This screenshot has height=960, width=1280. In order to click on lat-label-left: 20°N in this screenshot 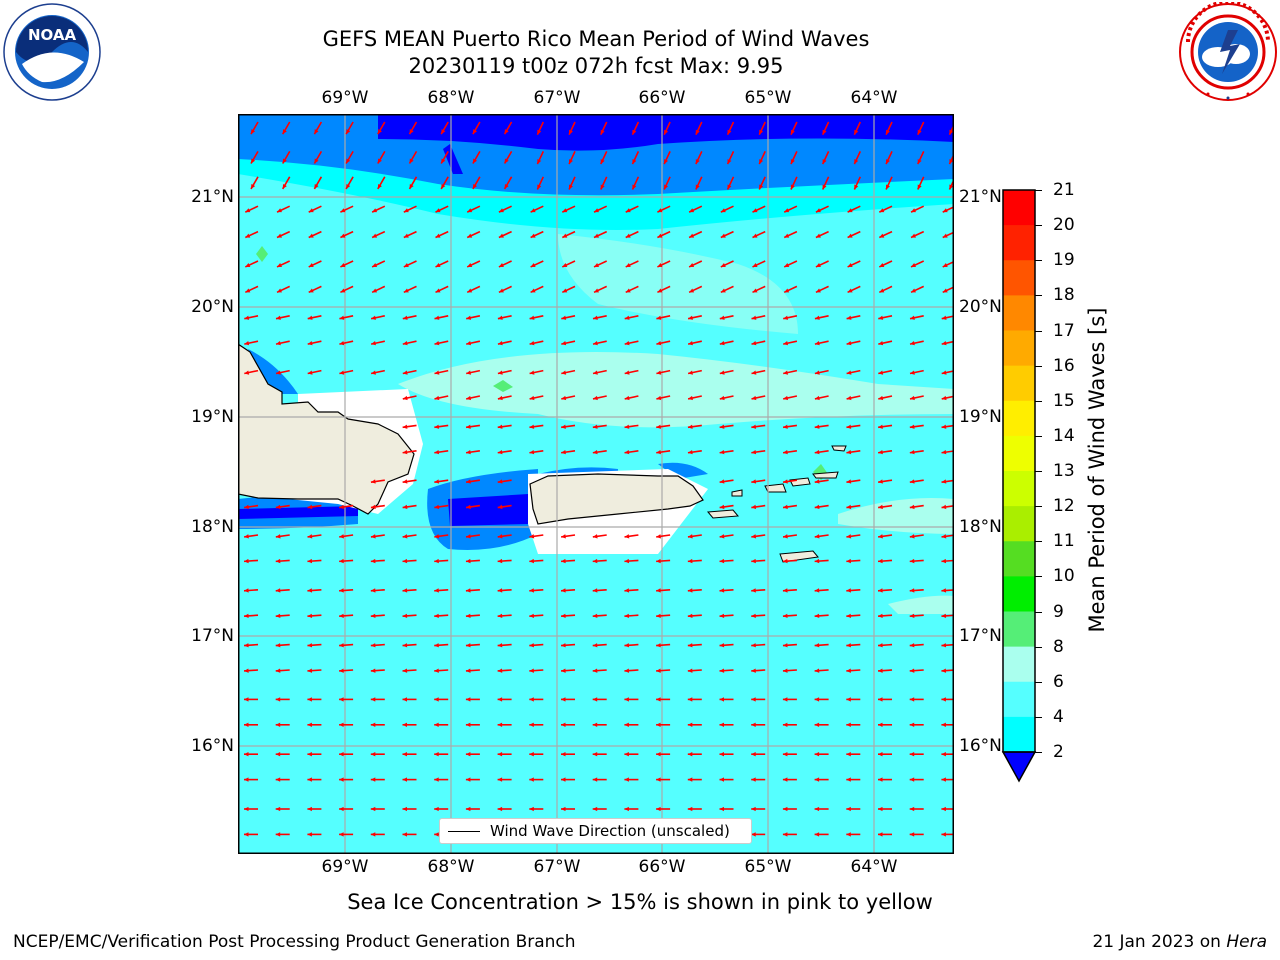, I will do `click(212, 307)`.